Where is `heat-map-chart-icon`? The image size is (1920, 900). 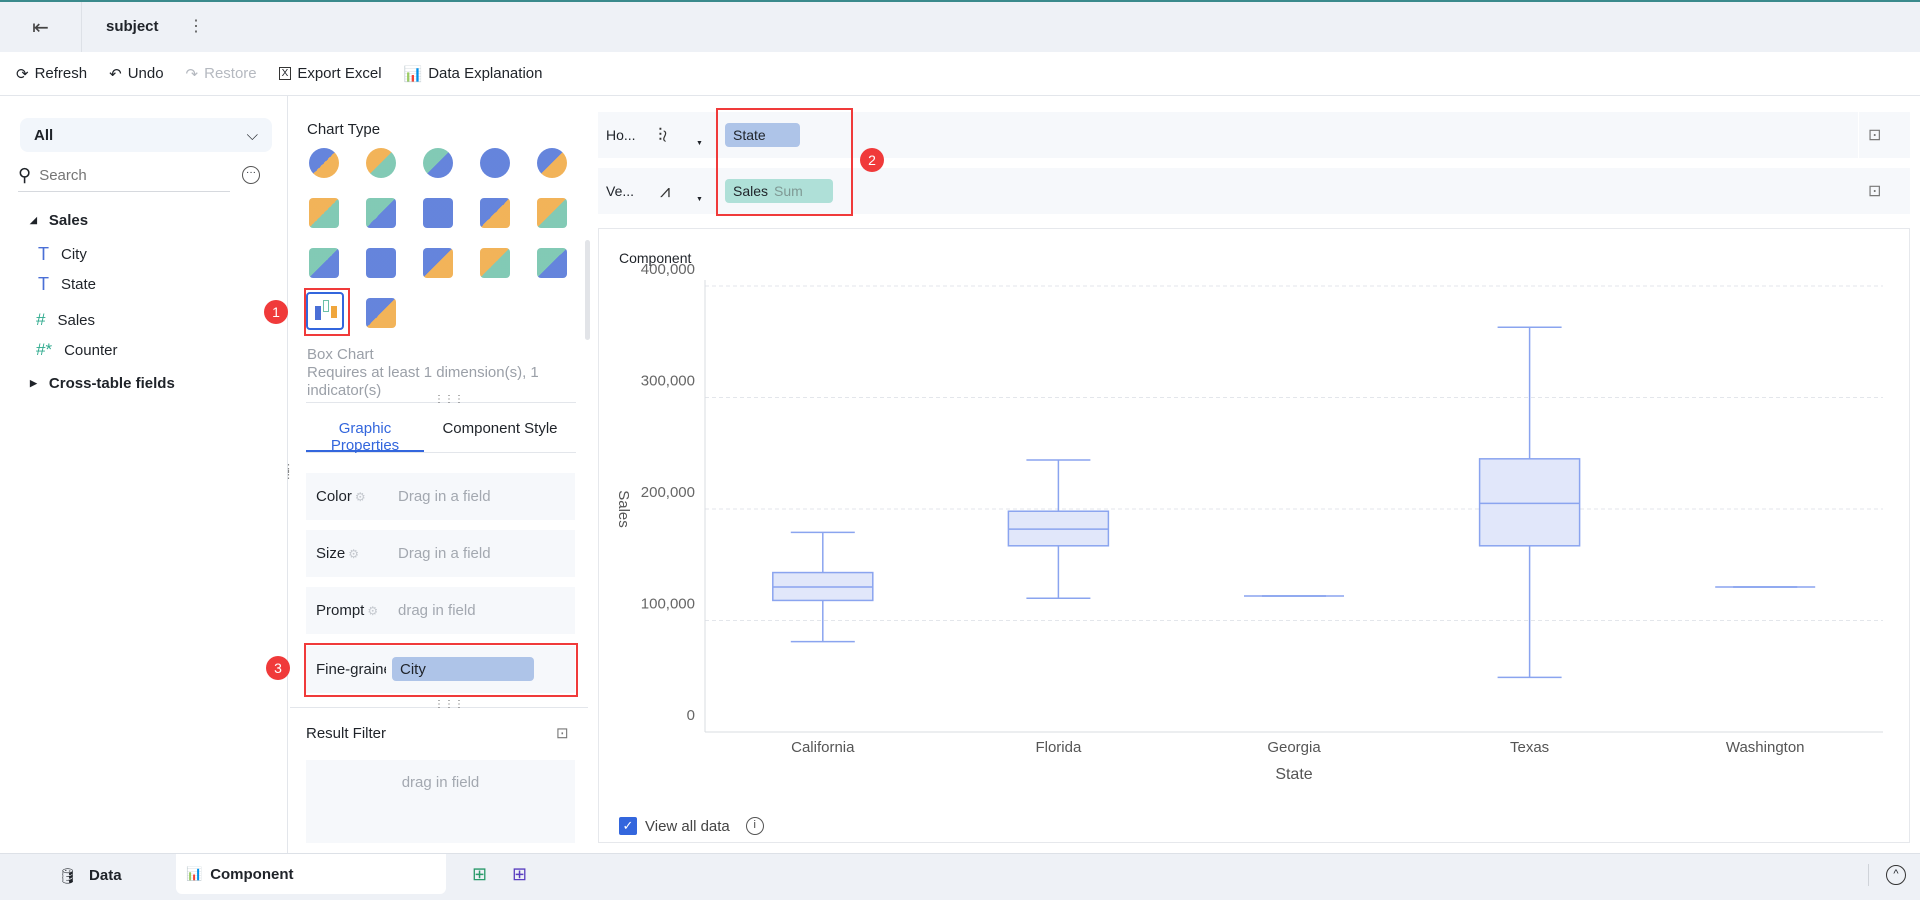
heat-map-chart-icon is located at coordinates (495, 213).